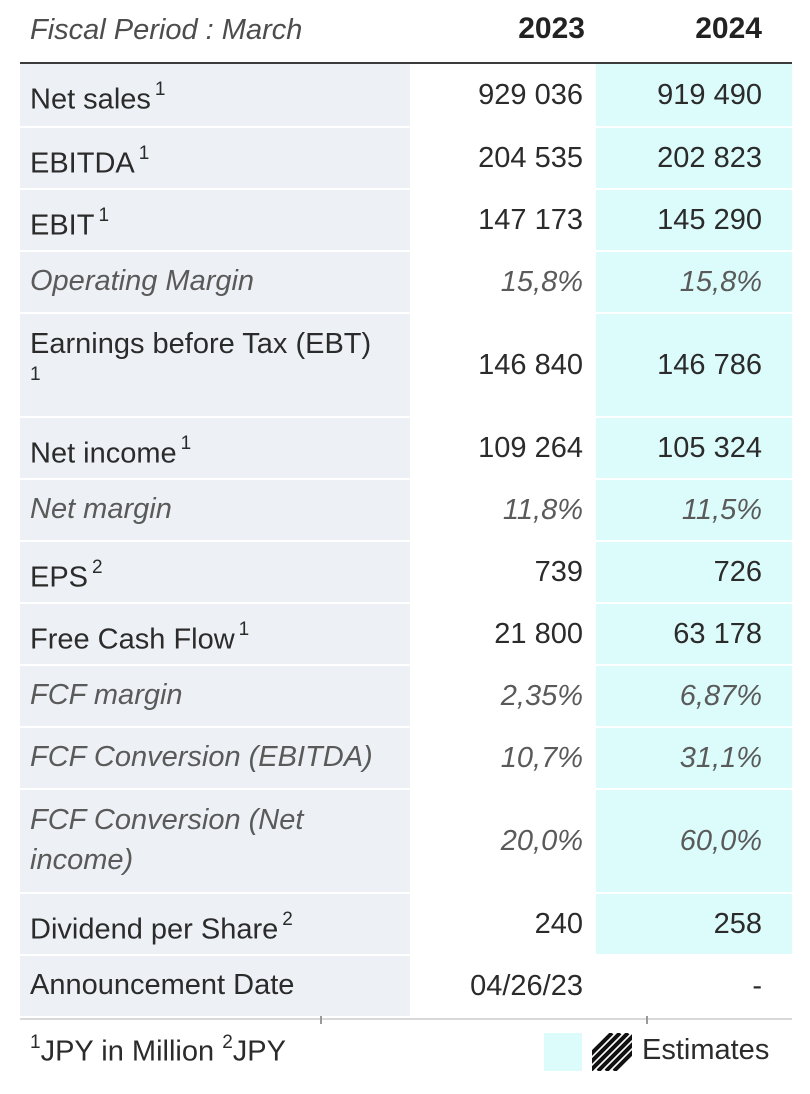 The height and width of the screenshot is (1094, 810). Describe the element at coordinates (216, 924) in the screenshot. I see `row-label: Dividend per Share 2` at that location.